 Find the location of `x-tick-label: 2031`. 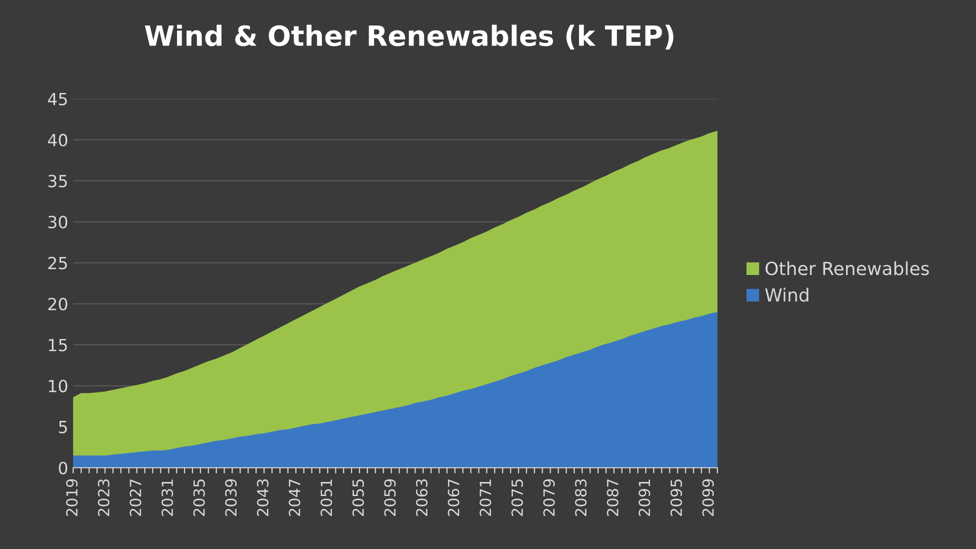

x-tick-label: 2031 is located at coordinates (168, 498).